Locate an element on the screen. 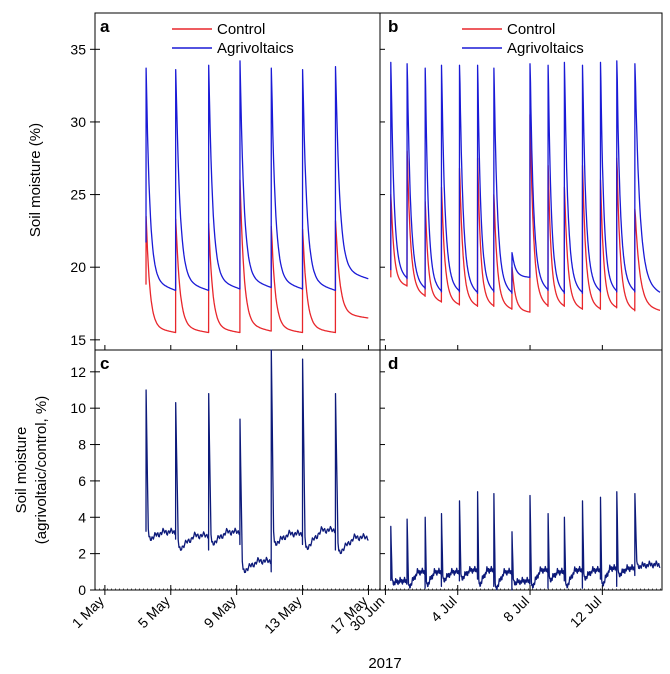 The height and width of the screenshot is (674, 670). y-tick-label: 30 is located at coordinates (78, 122).